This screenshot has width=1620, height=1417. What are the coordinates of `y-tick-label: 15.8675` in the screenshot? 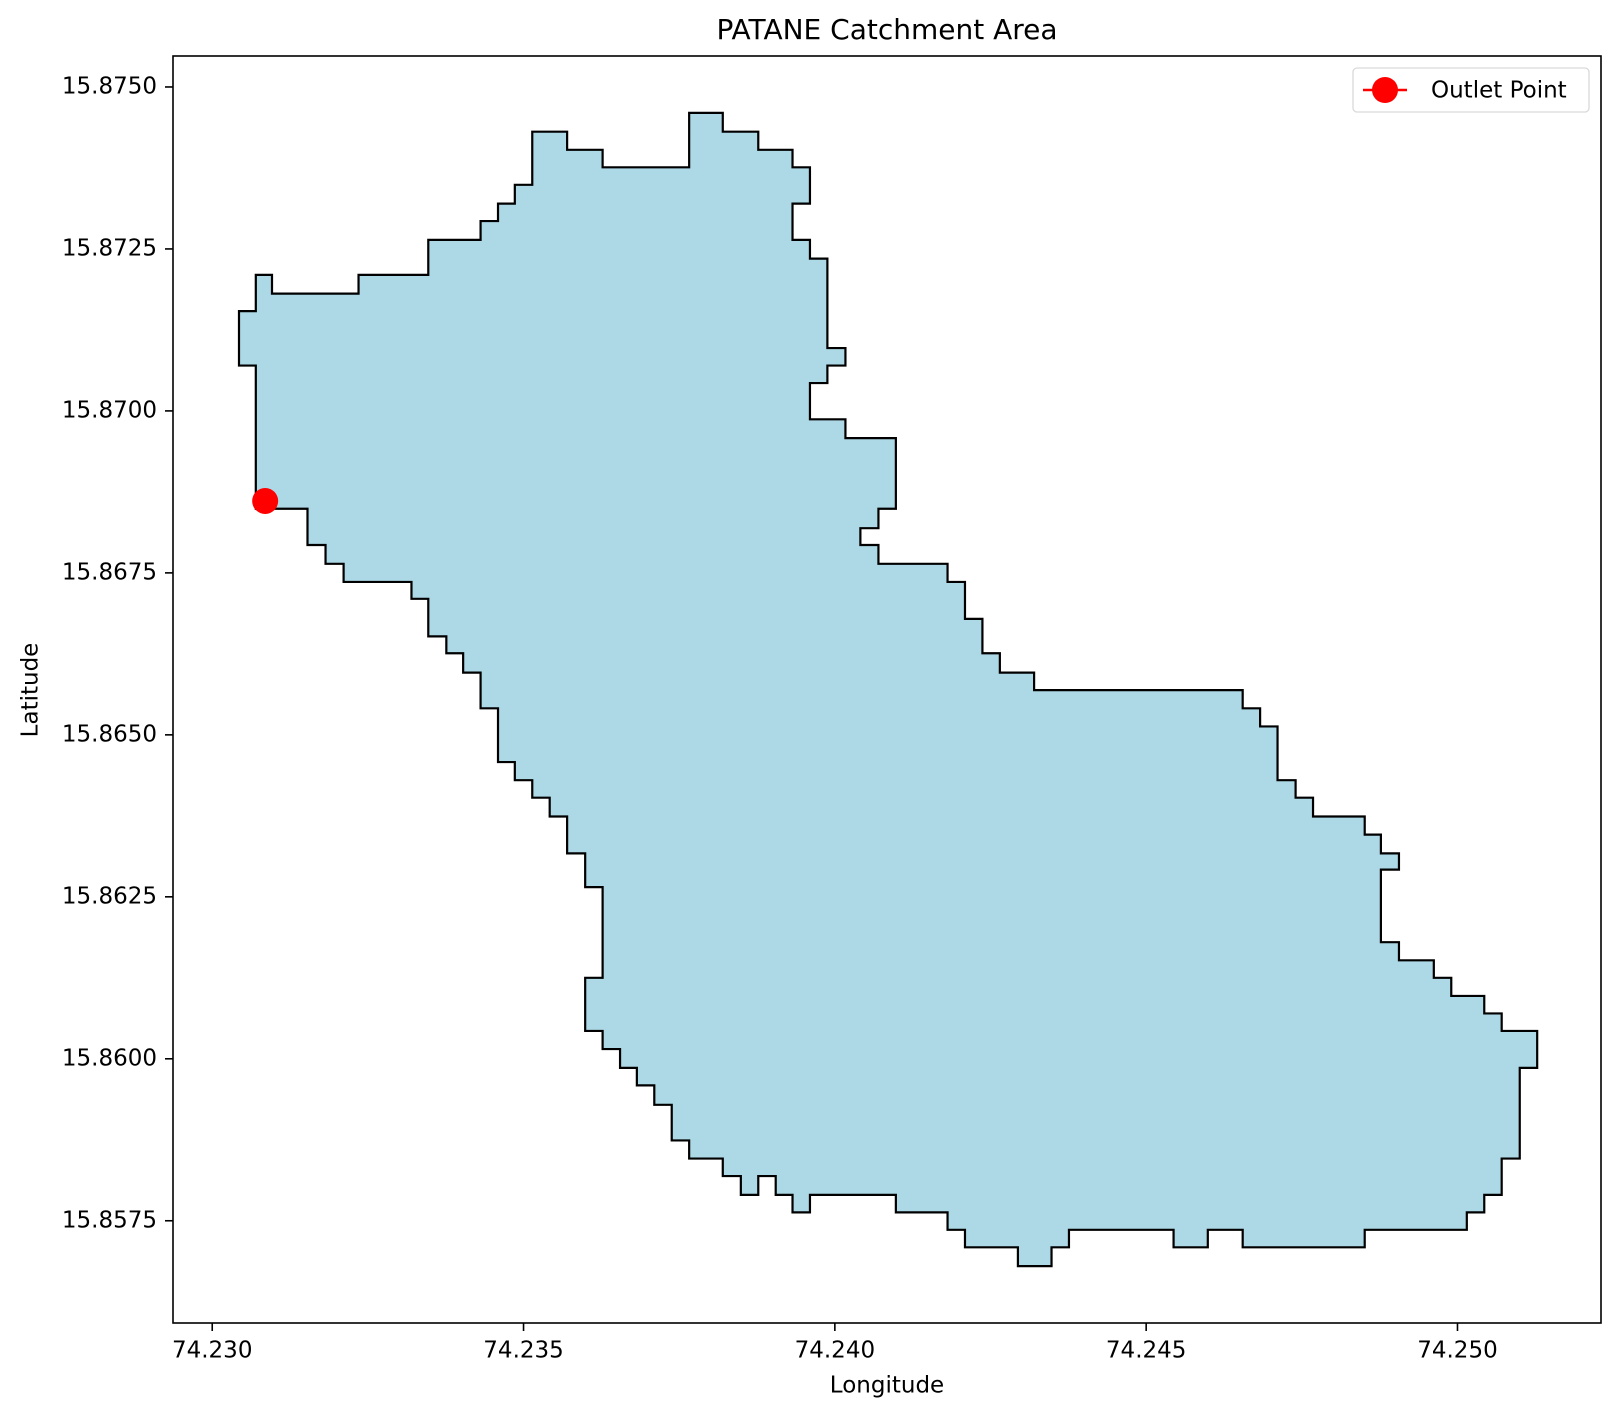 It's located at (109, 572).